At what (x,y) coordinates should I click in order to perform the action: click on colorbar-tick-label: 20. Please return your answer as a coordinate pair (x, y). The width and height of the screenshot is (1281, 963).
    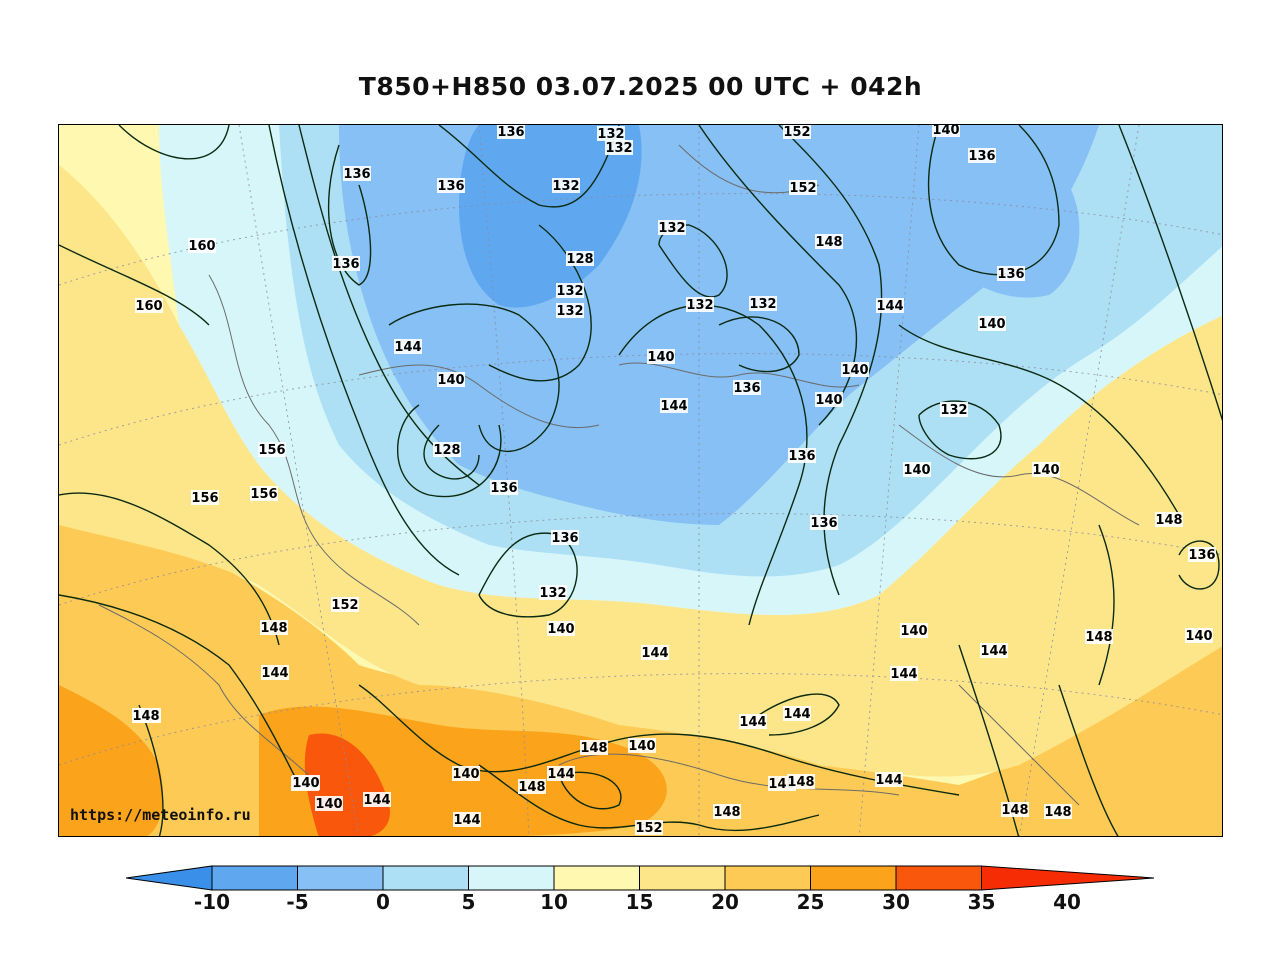
    Looking at the image, I should click on (725, 902).